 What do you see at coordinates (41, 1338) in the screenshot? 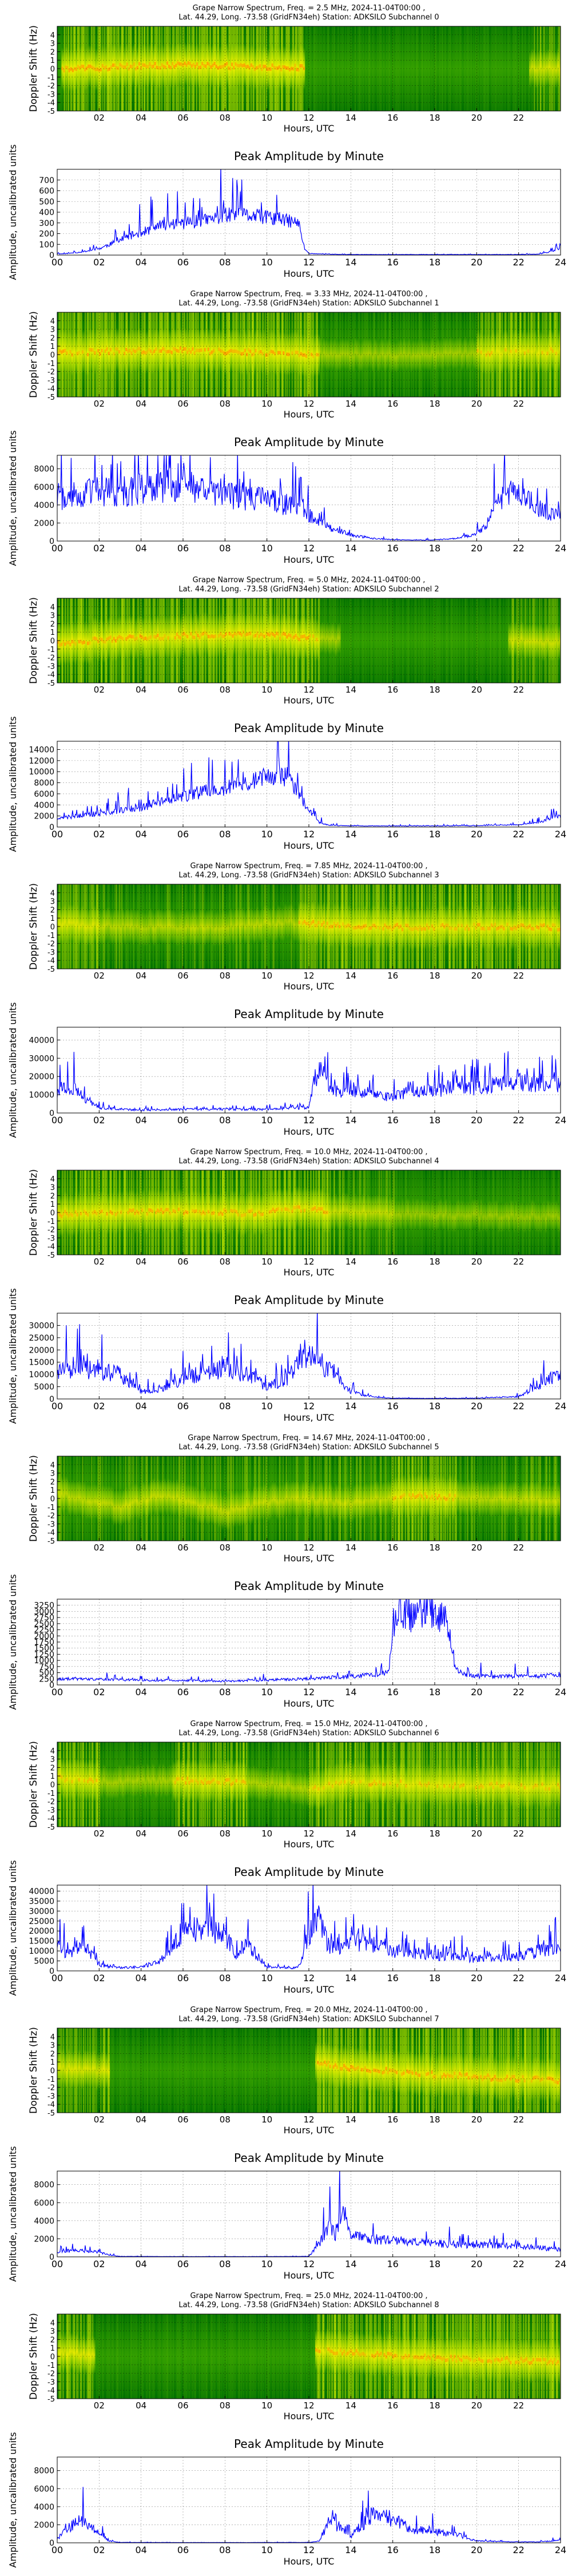
I see `y-tick-label: 25000` at bounding box center [41, 1338].